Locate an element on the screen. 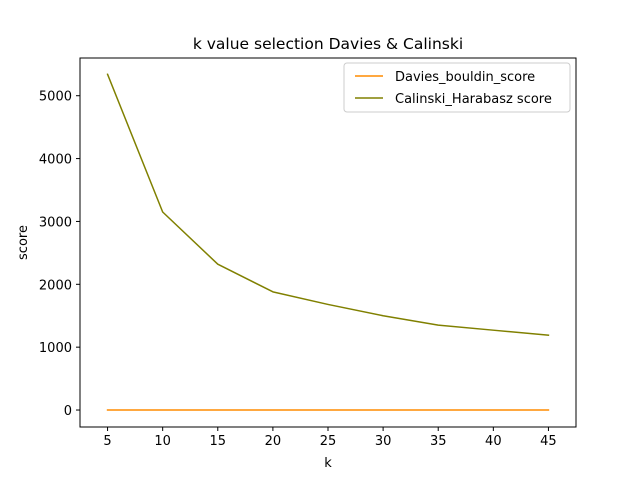  y-tick-label: 0 is located at coordinates (68, 411).